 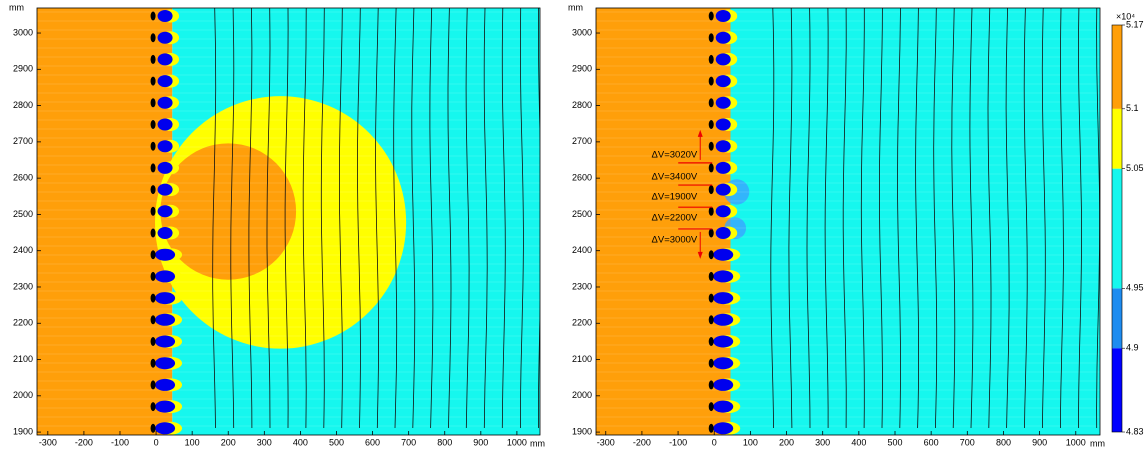 I want to click on colorbar-tick-label: 4.9, so click(x=1132, y=348).